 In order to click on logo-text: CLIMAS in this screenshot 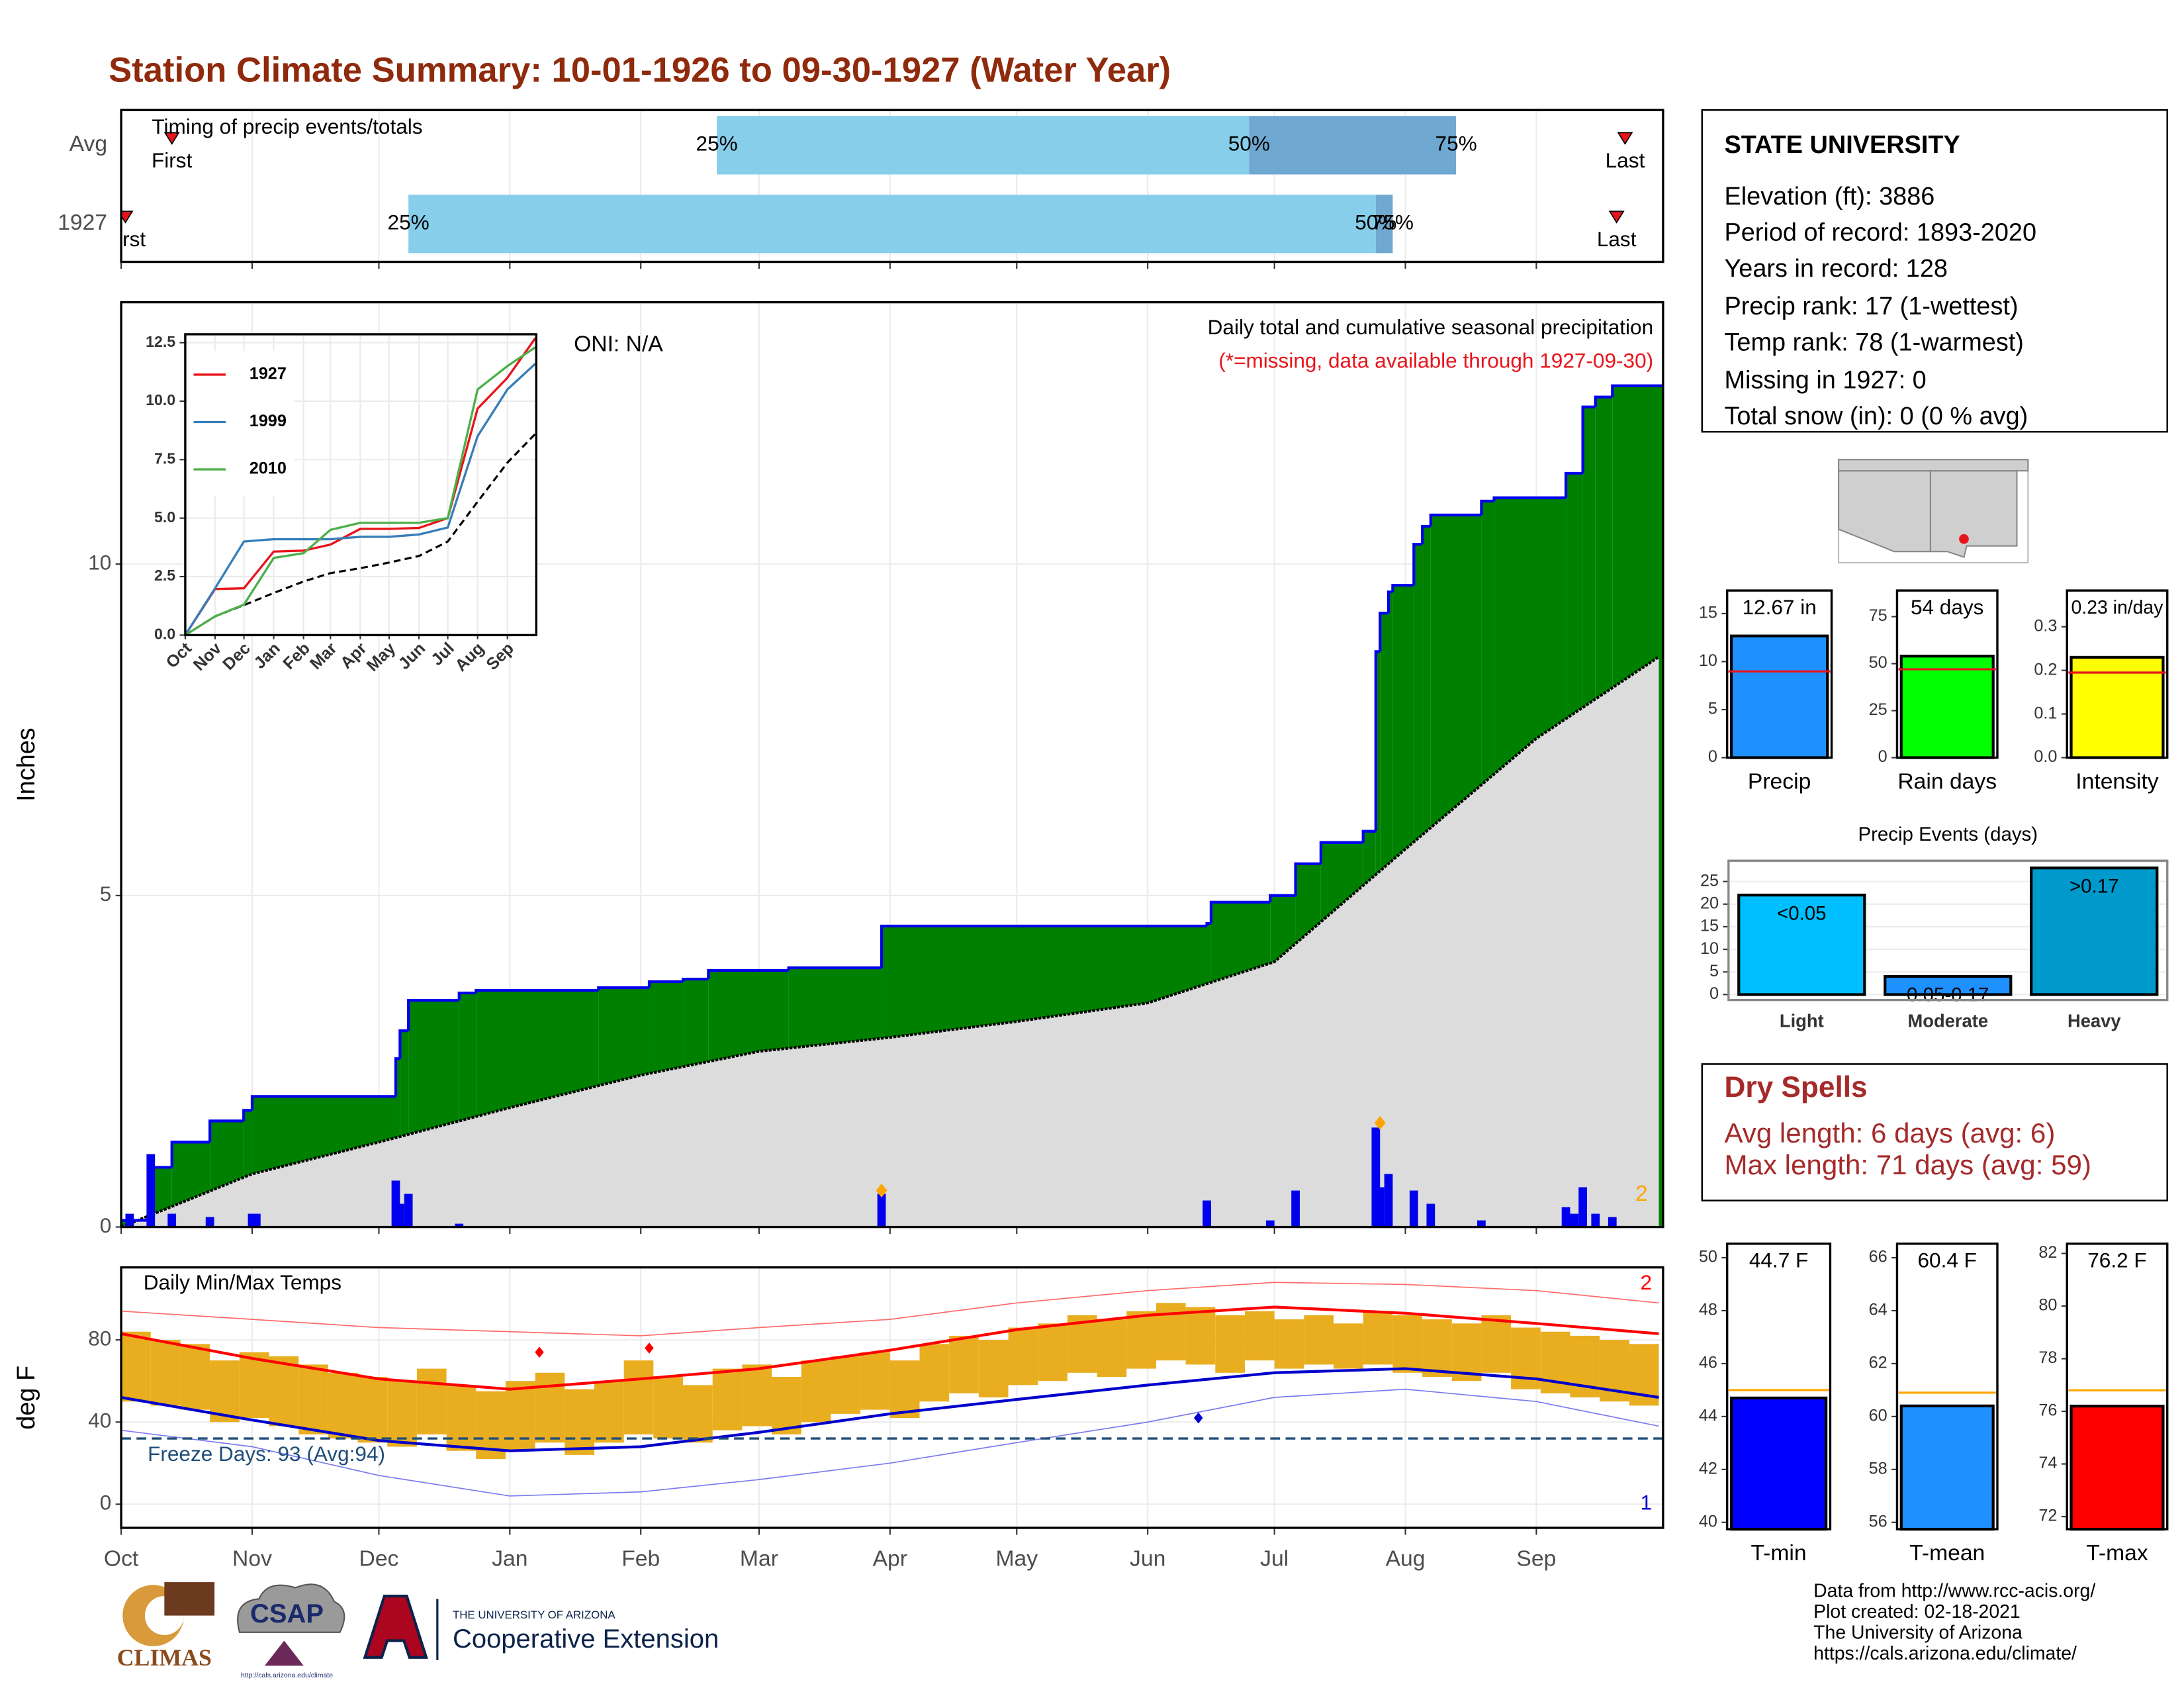, I will do `click(164, 1657)`.